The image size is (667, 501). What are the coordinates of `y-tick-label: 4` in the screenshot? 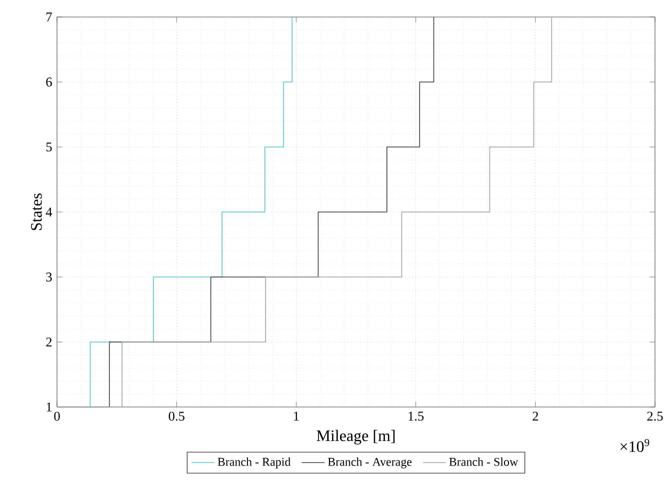 It's located at (49, 212).